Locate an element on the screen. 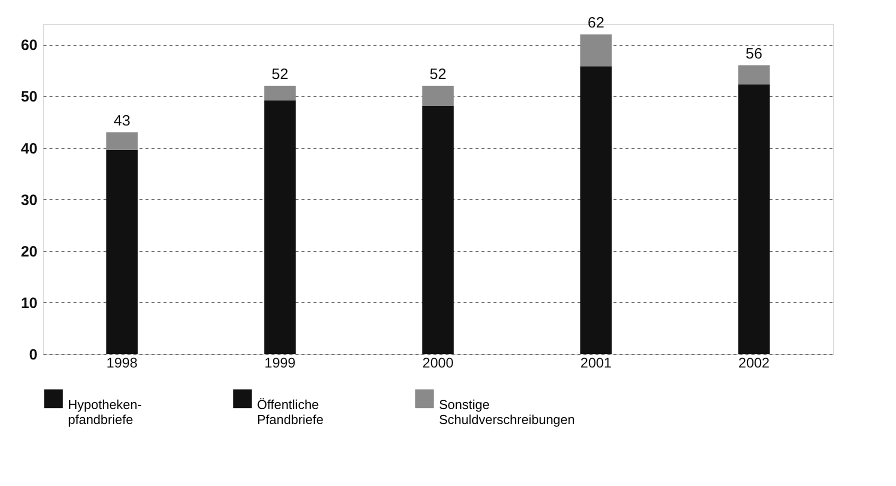 Image resolution: width=896 pixels, height=486 pixels. y-tick-label: 0 is located at coordinates (33, 355).